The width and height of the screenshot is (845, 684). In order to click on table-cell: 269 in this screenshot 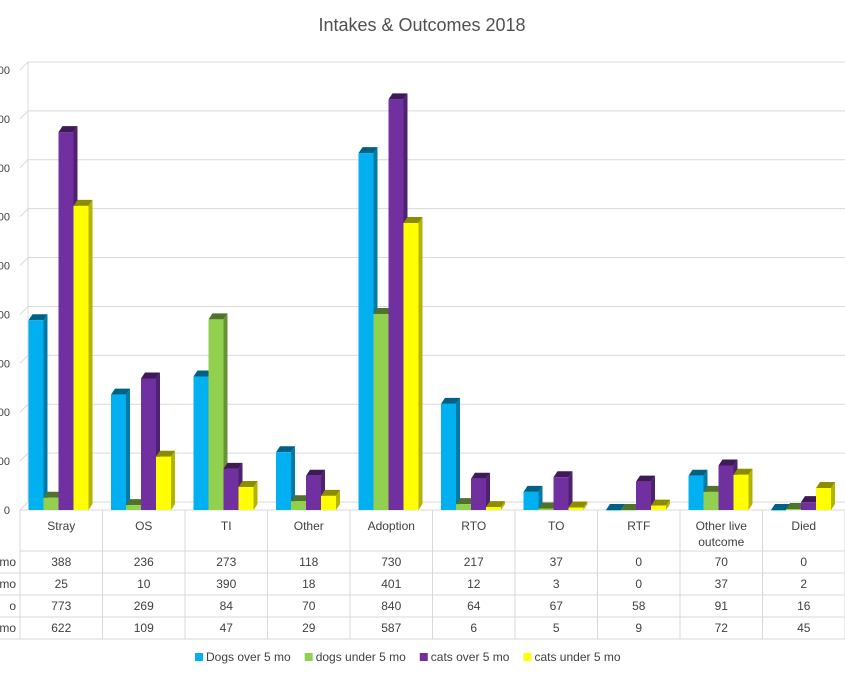, I will do `click(144, 606)`.